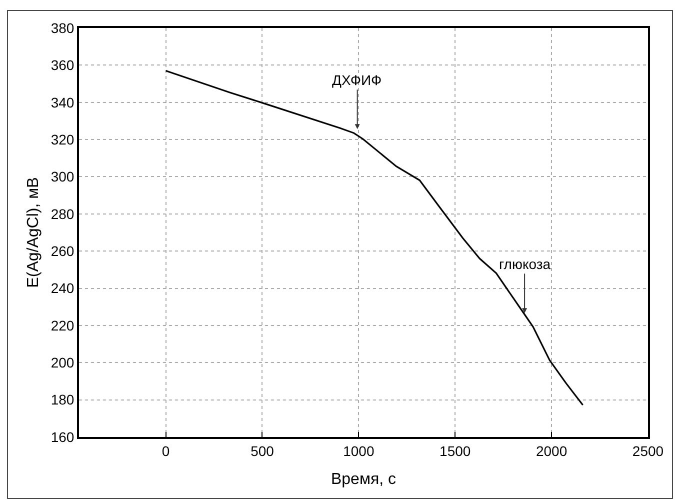 The width and height of the screenshot is (675, 501). What do you see at coordinates (363, 479) in the screenshot?
I see `x-axis-title: Время, с` at bounding box center [363, 479].